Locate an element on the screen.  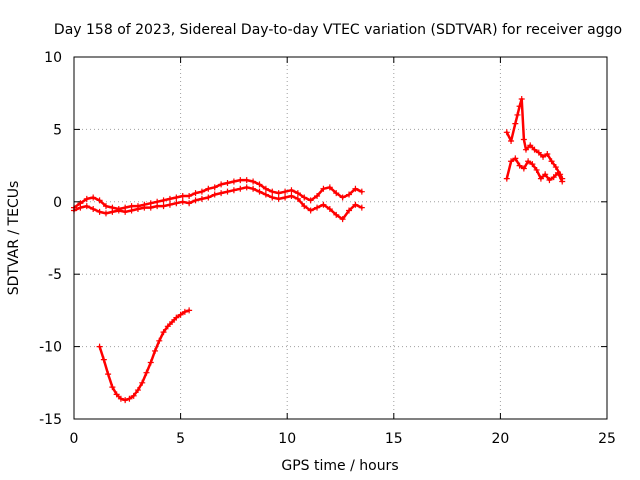
x-tick-label: 20 is located at coordinates (500, 439).